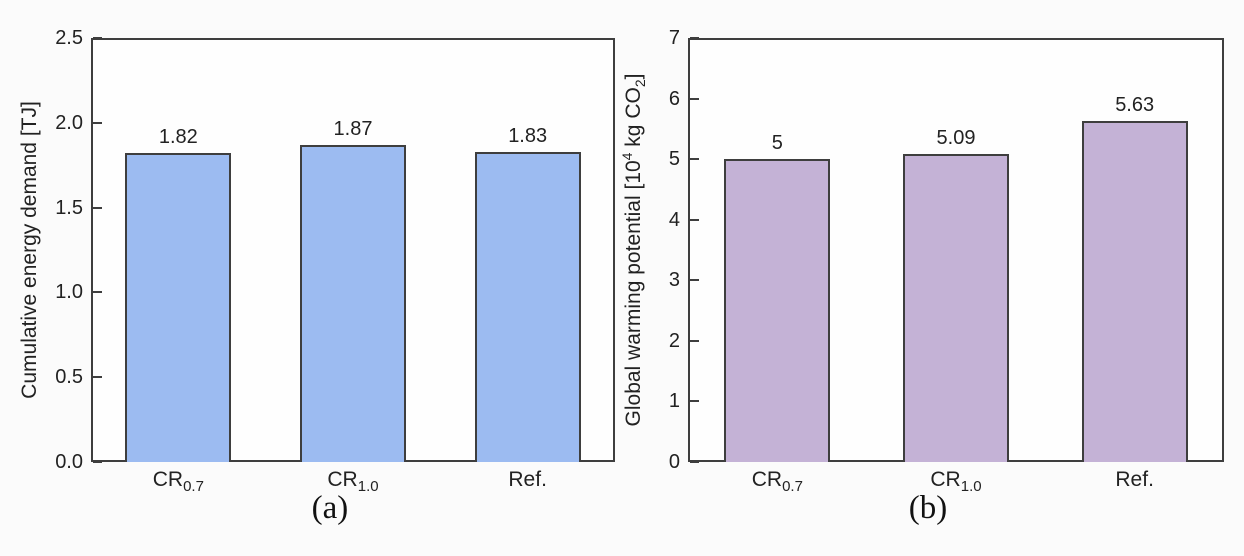  Describe the element at coordinates (528, 135) in the screenshot. I see `bar-value-label: 1.83` at that location.